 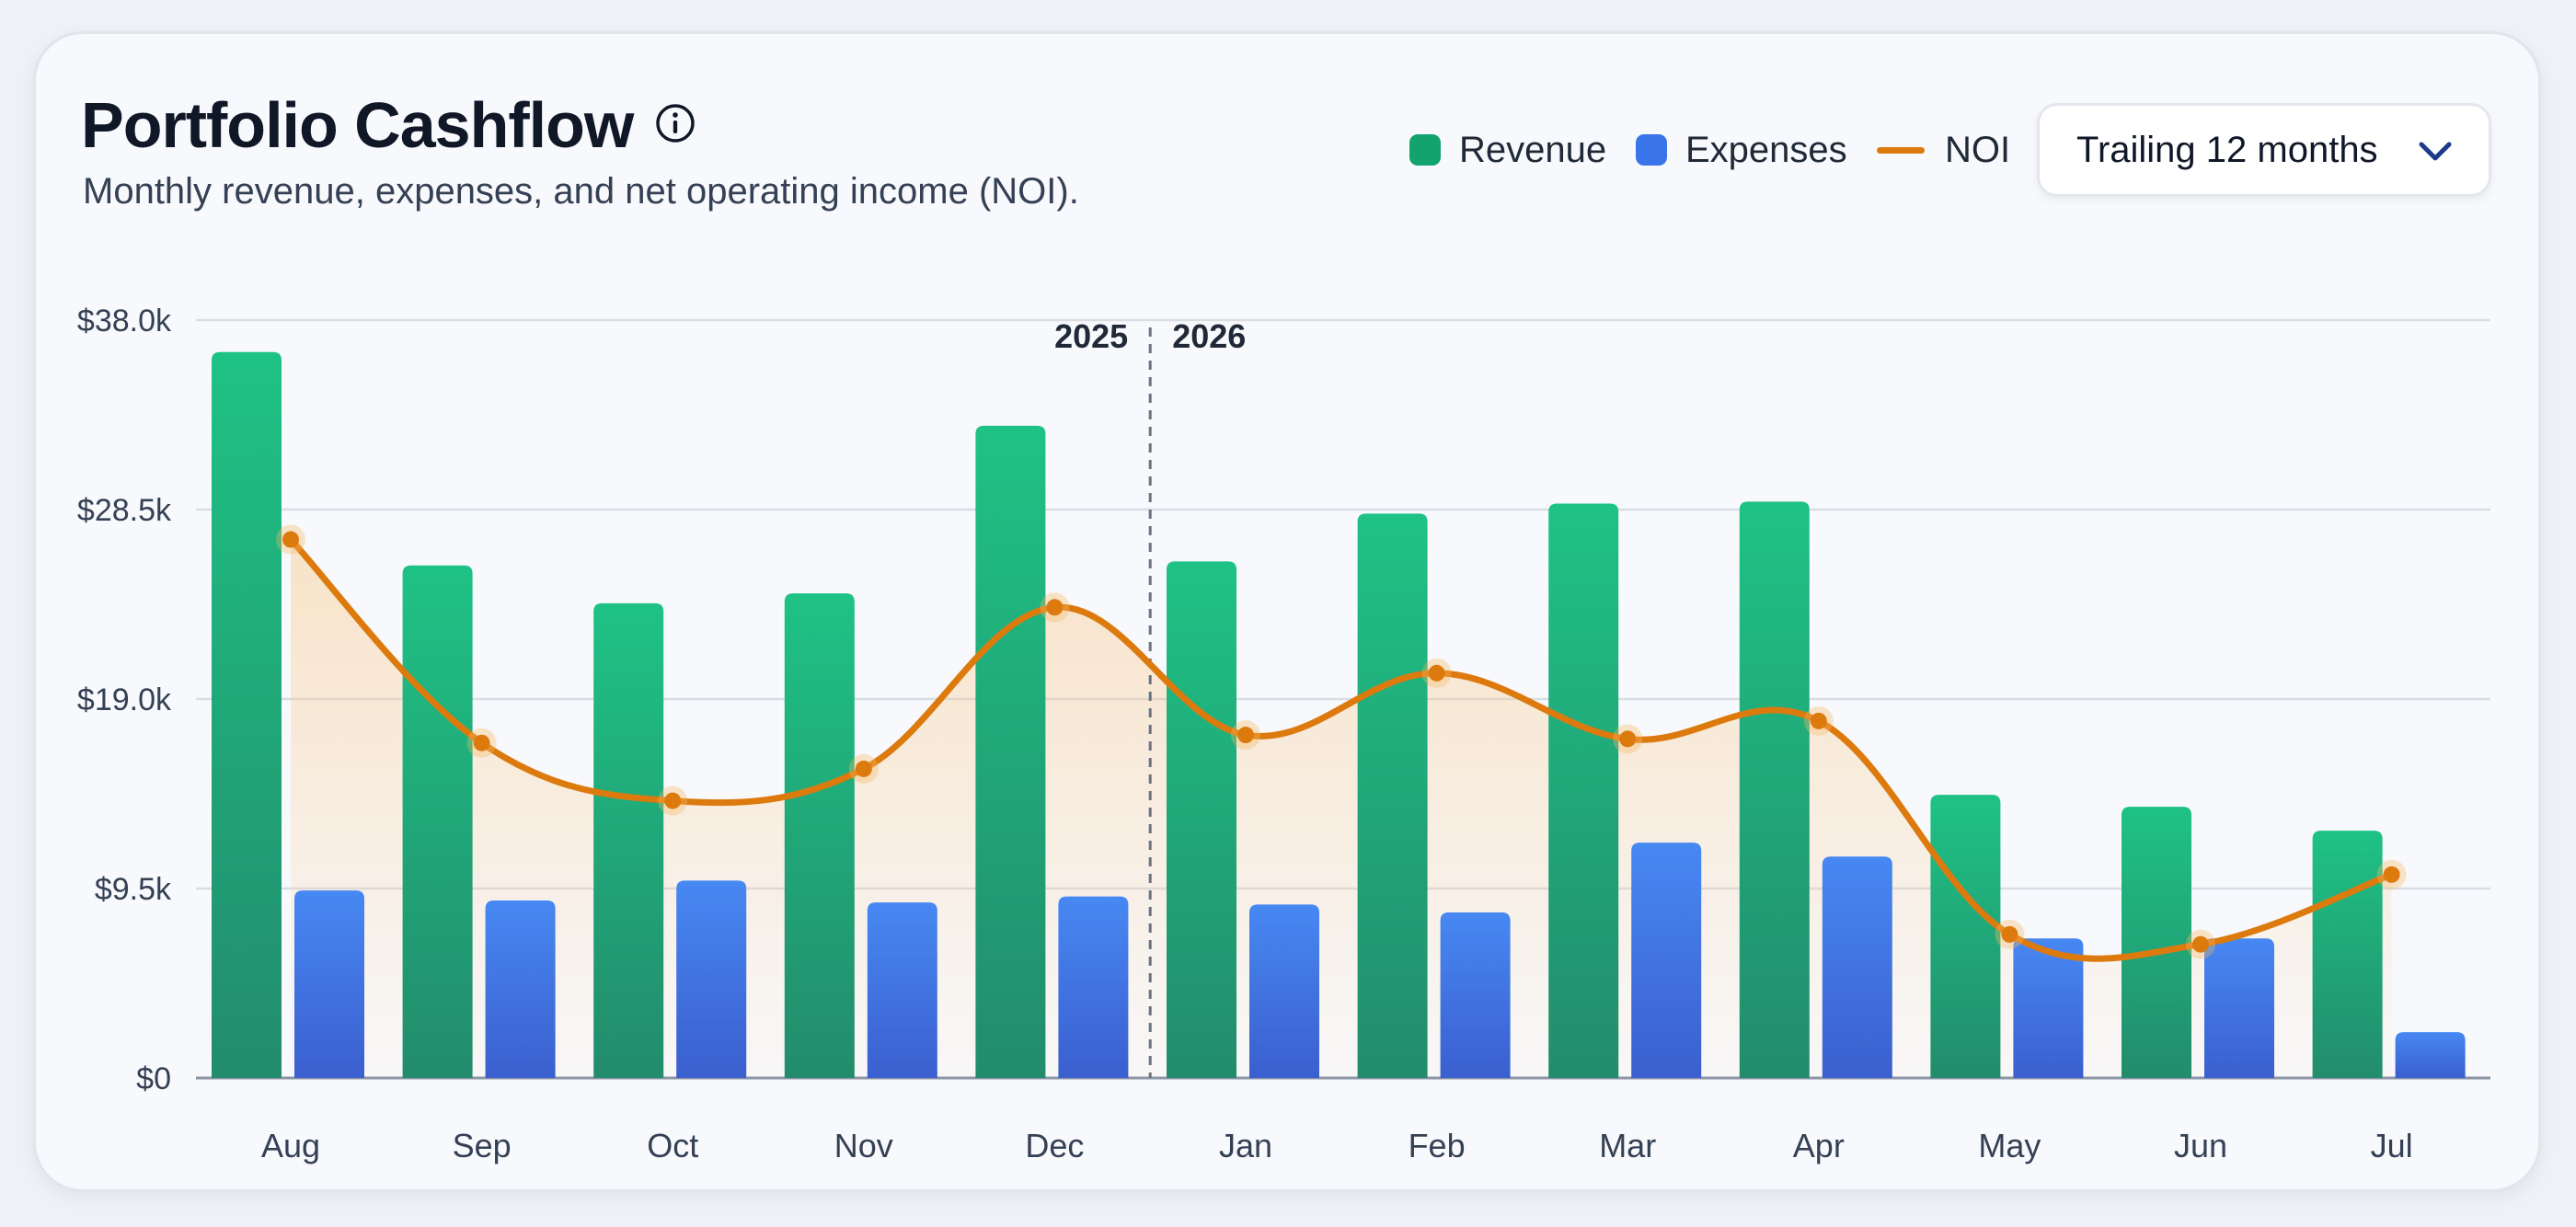 I want to click on x-tick-label: Jun, so click(x=2200, y=1145).